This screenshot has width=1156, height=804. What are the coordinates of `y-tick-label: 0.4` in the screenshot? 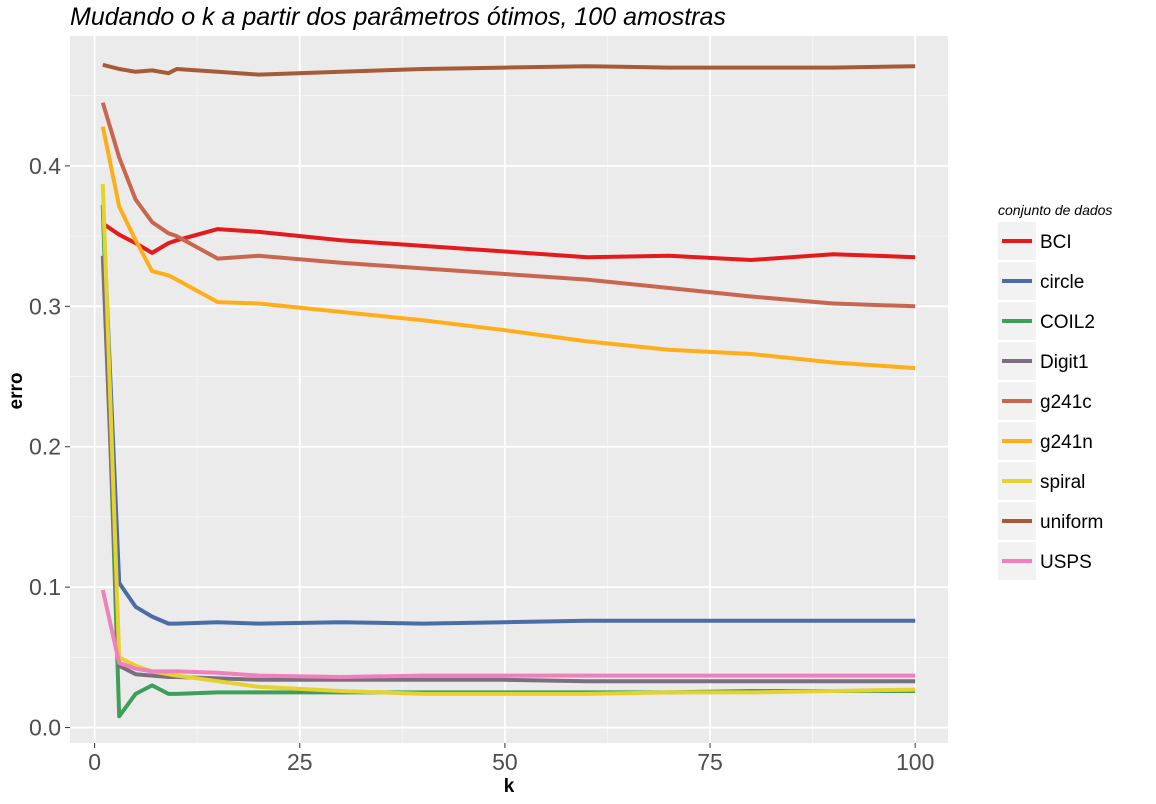 It's located at (45, 166).